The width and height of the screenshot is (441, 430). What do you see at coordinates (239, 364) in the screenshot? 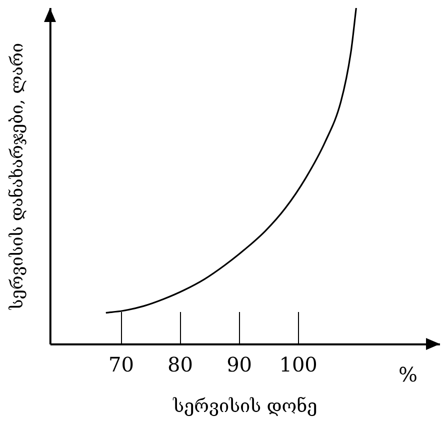
I see `x-tick-label: 90` at bounding box center [239, 364].